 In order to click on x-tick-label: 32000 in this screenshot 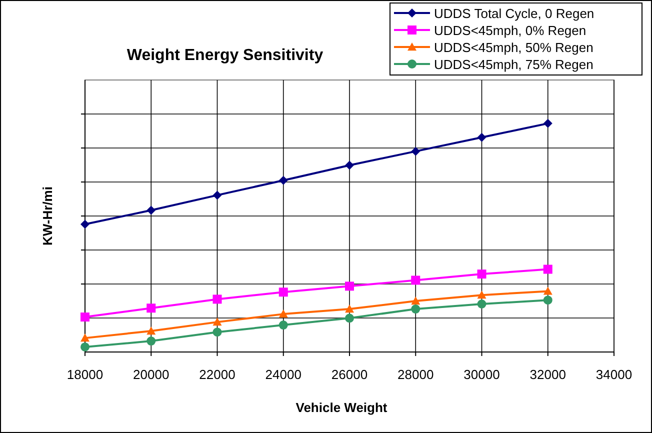, I will do `click(548, 374)`.